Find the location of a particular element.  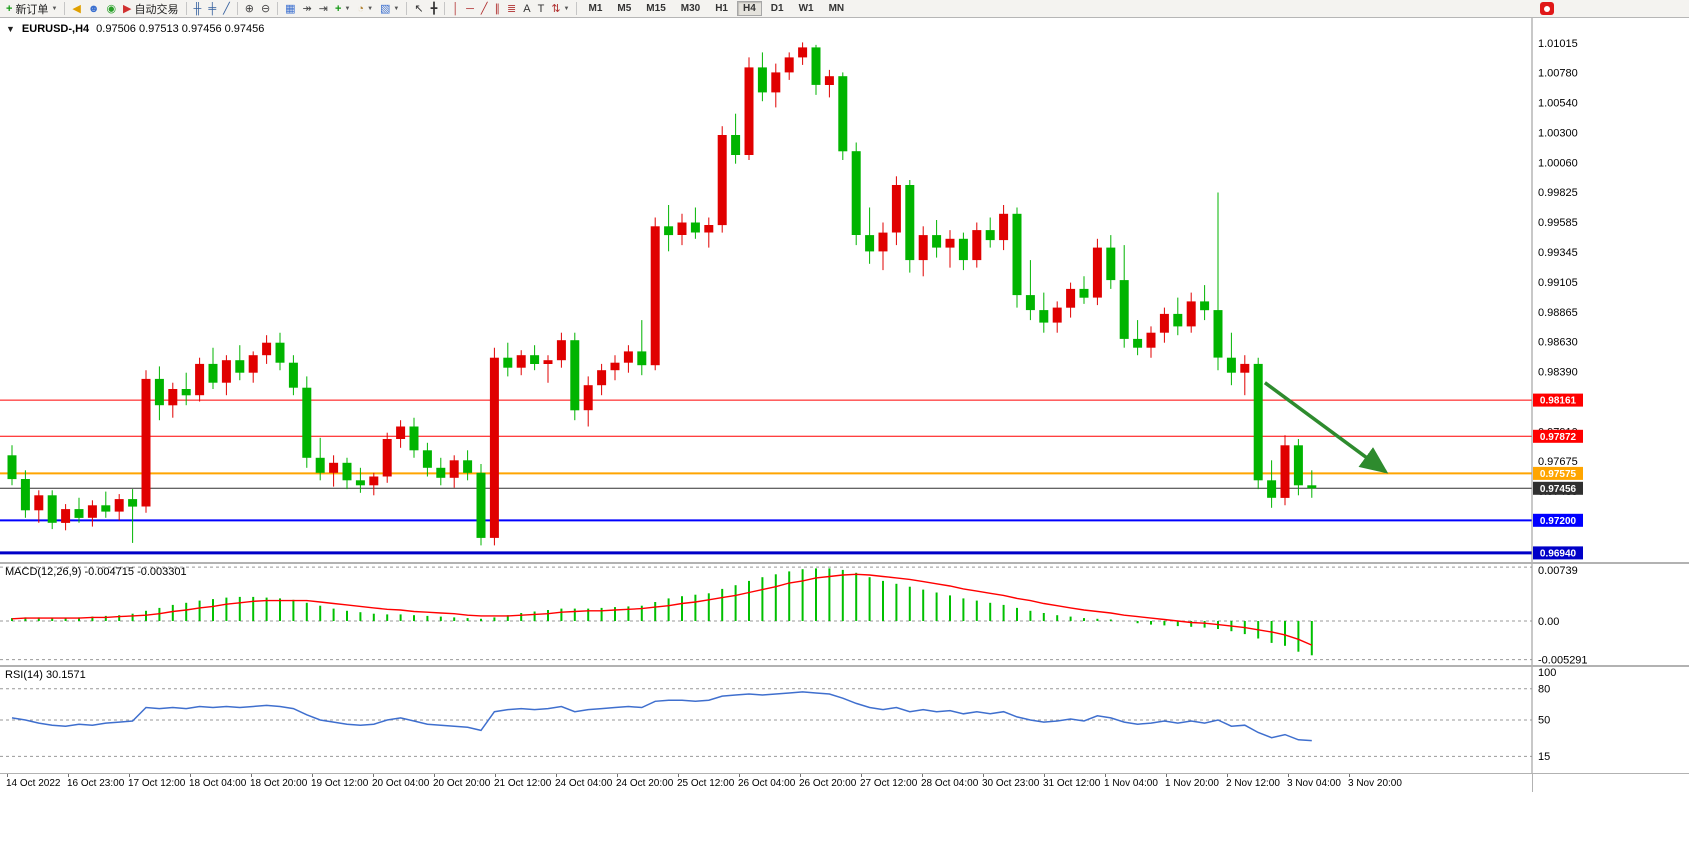

macd-signal-line is located at coordinates (662, 609).